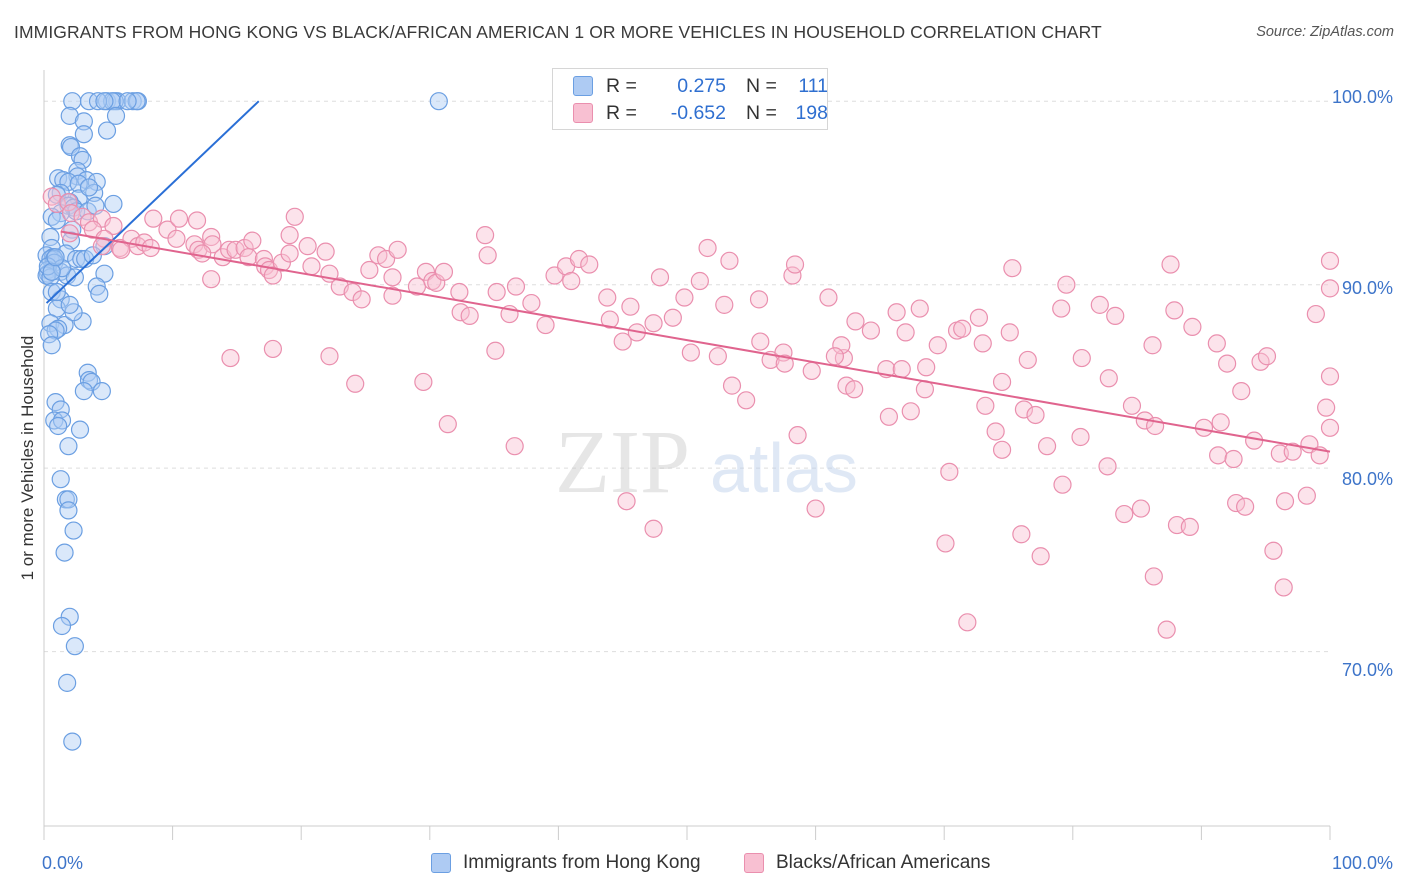  Describe the element at coordinates (1367, 288) in the screenshot. I see `y-tick-label: 90.0%` at that location.